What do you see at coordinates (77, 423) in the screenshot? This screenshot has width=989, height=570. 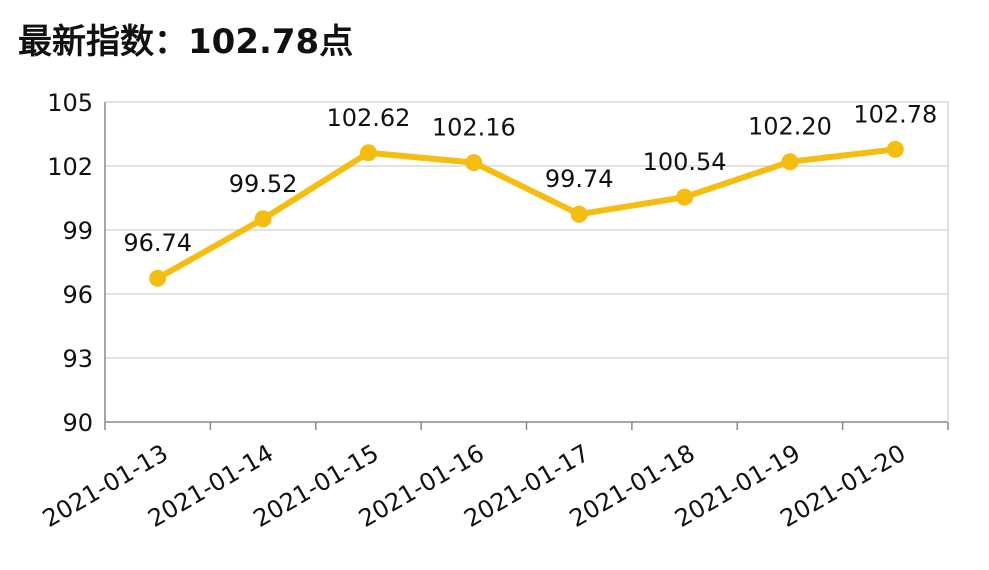 I see `y-tick-label: 90` at bounding box center [77, 423].